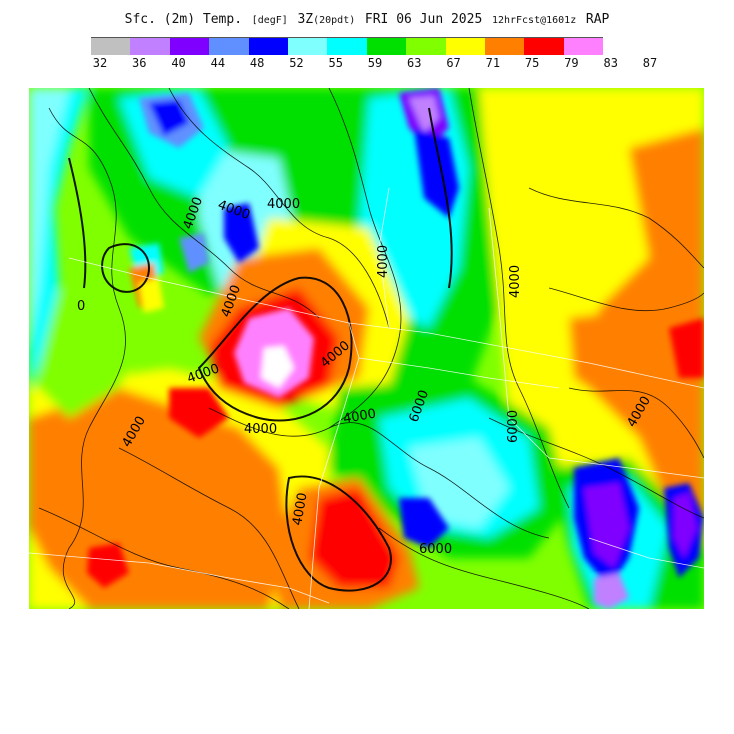 Image resolution: width=734 pixels, height=734 pixels. What do you see at coordinates (532, 63) in the screenshot?
I see `legend-tick-label: 75` at bounding box center [532, 63].